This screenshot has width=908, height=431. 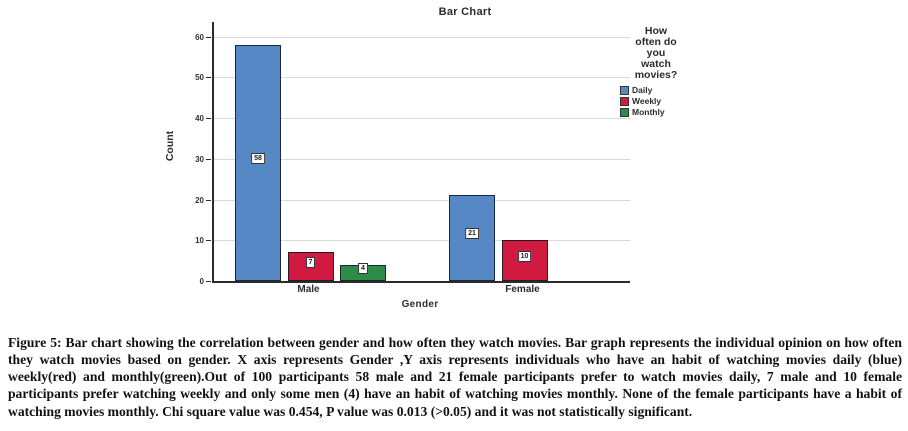 I want to click on bar-female-daily, so click(x=472, y=238).